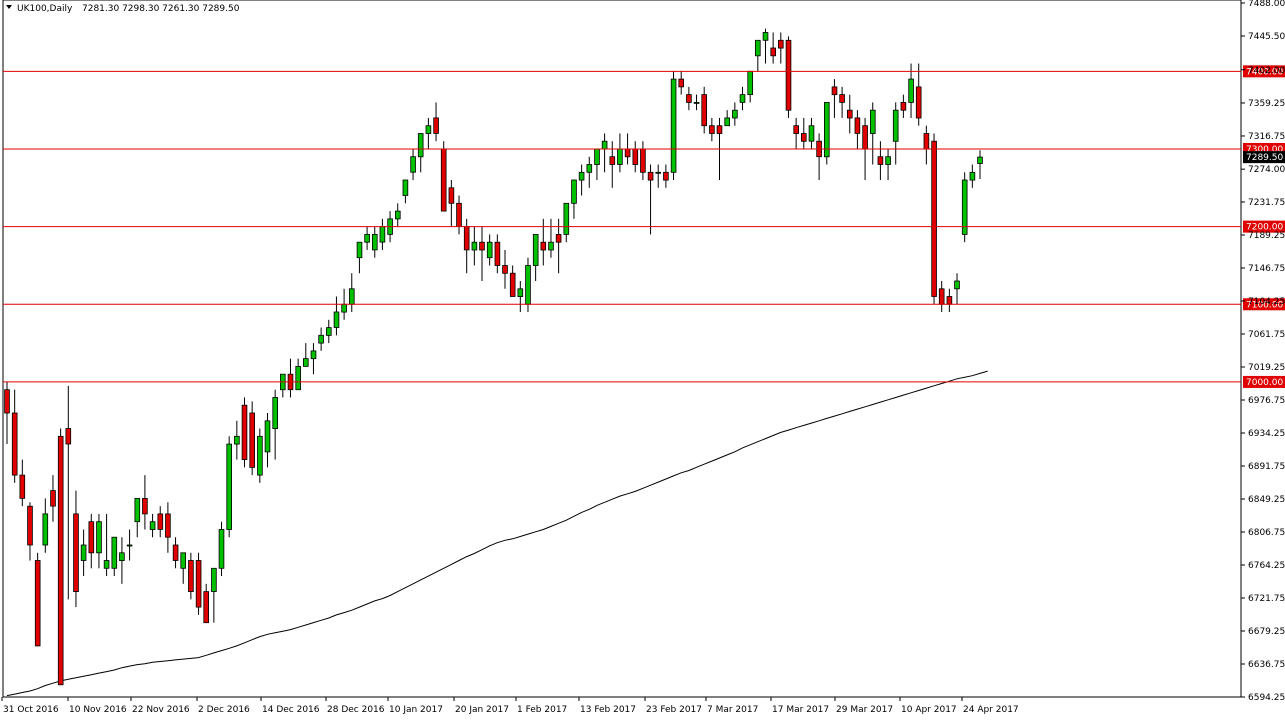 This screenshot has height=727, width=1285. I want to click on y-tick-label: 7359.25, so click(1266, 104).